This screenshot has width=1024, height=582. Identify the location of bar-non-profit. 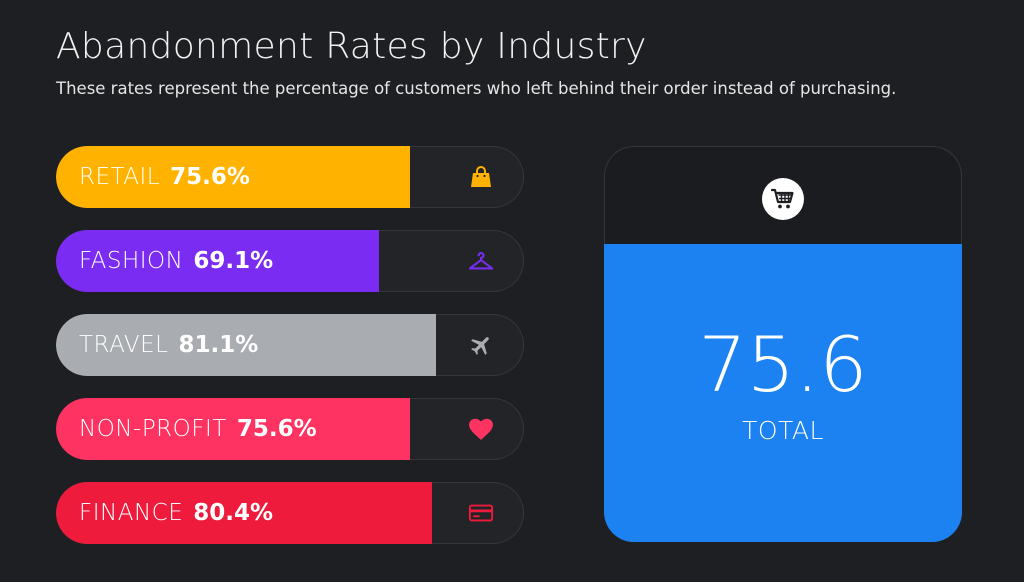
(233, 429).